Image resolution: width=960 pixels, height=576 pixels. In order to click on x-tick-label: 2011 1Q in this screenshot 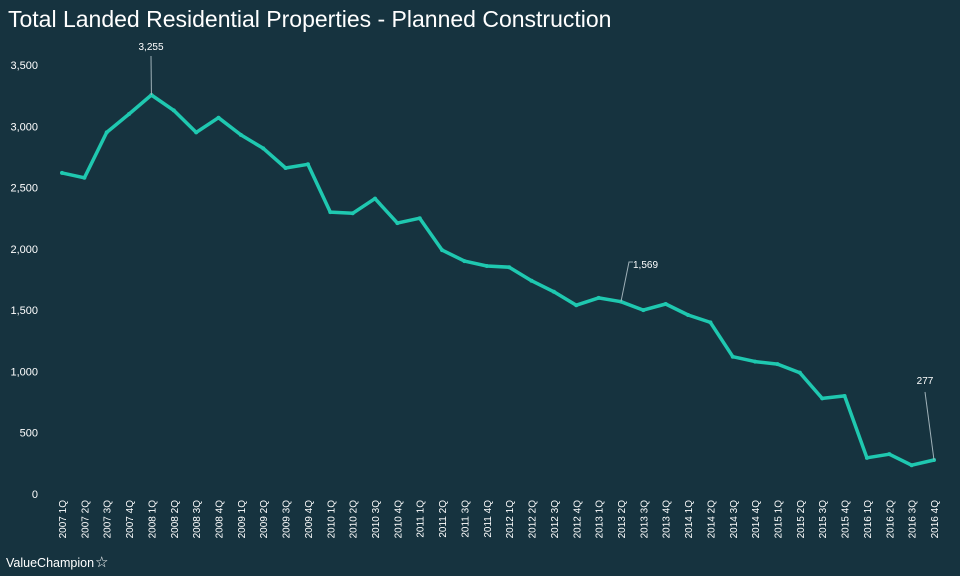, I will do `click(421, 519)`.